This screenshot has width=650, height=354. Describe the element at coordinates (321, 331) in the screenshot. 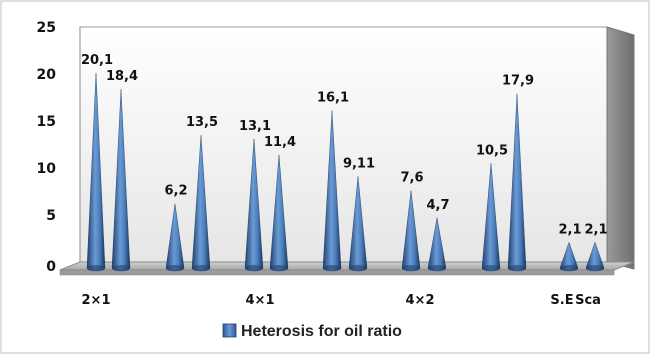

I see `legend-label: Heterosis for oil ratio` at that location.